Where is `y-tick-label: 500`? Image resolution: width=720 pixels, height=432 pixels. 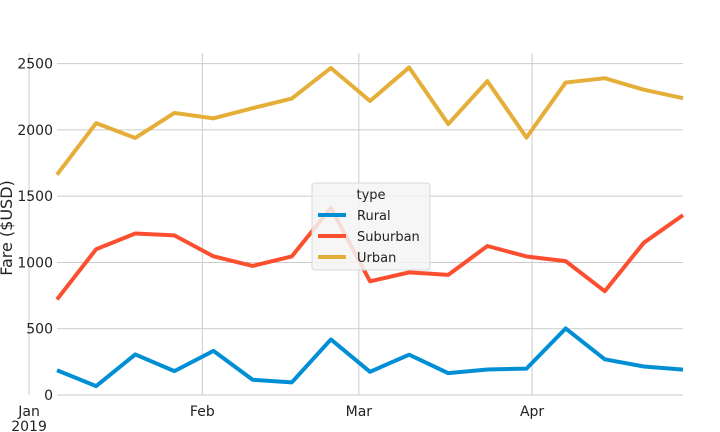
y-tick-label: 500 is located at coordinates (39, 330).